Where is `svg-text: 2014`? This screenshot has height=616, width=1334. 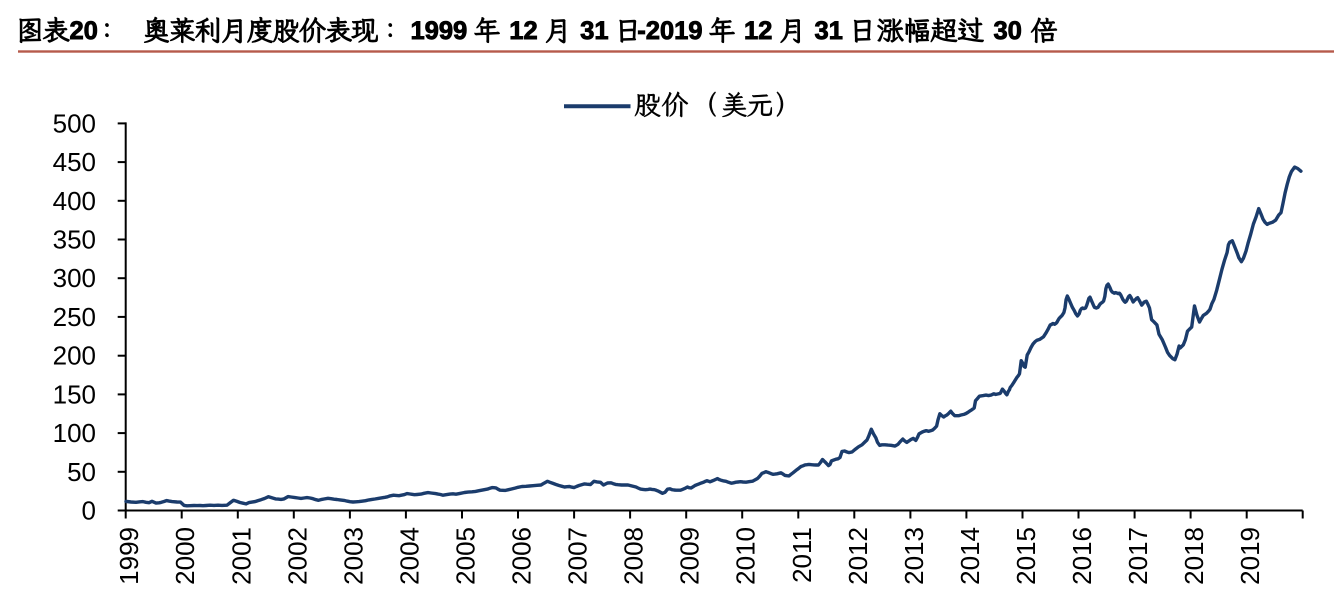 svg-text: 2014 is located at coordinates (970, 556).